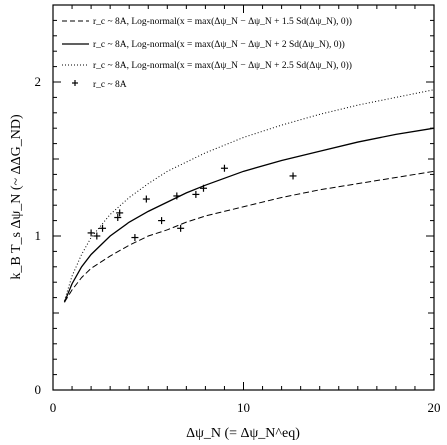 The width and height of the screenshot is (447, 445). I want to click on y-tick-label: 1, so click(38, 235).